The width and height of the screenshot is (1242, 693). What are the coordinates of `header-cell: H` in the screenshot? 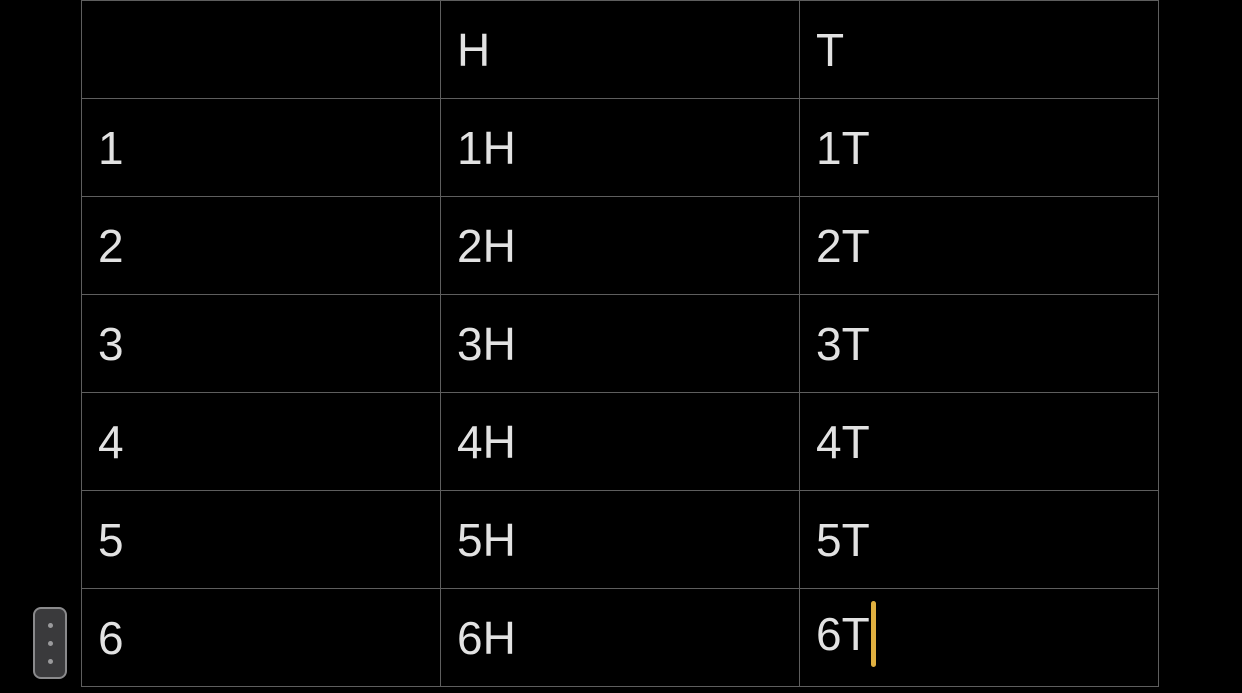 It's located at (620, 49).